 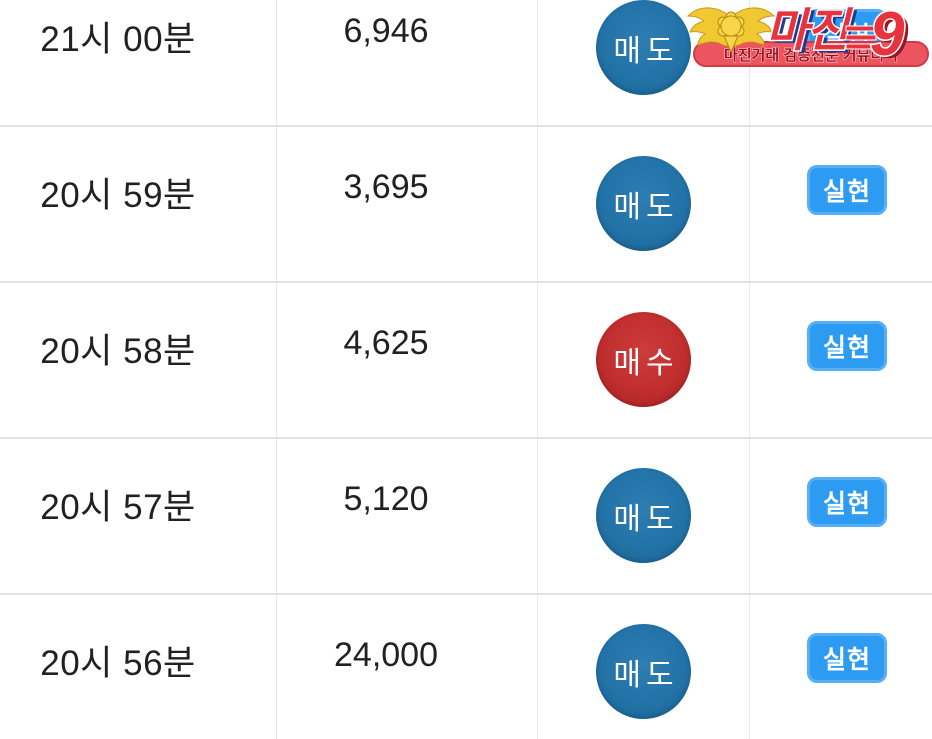 I want to click on trade-time: 20시 58분, so click(x=138, y=360).